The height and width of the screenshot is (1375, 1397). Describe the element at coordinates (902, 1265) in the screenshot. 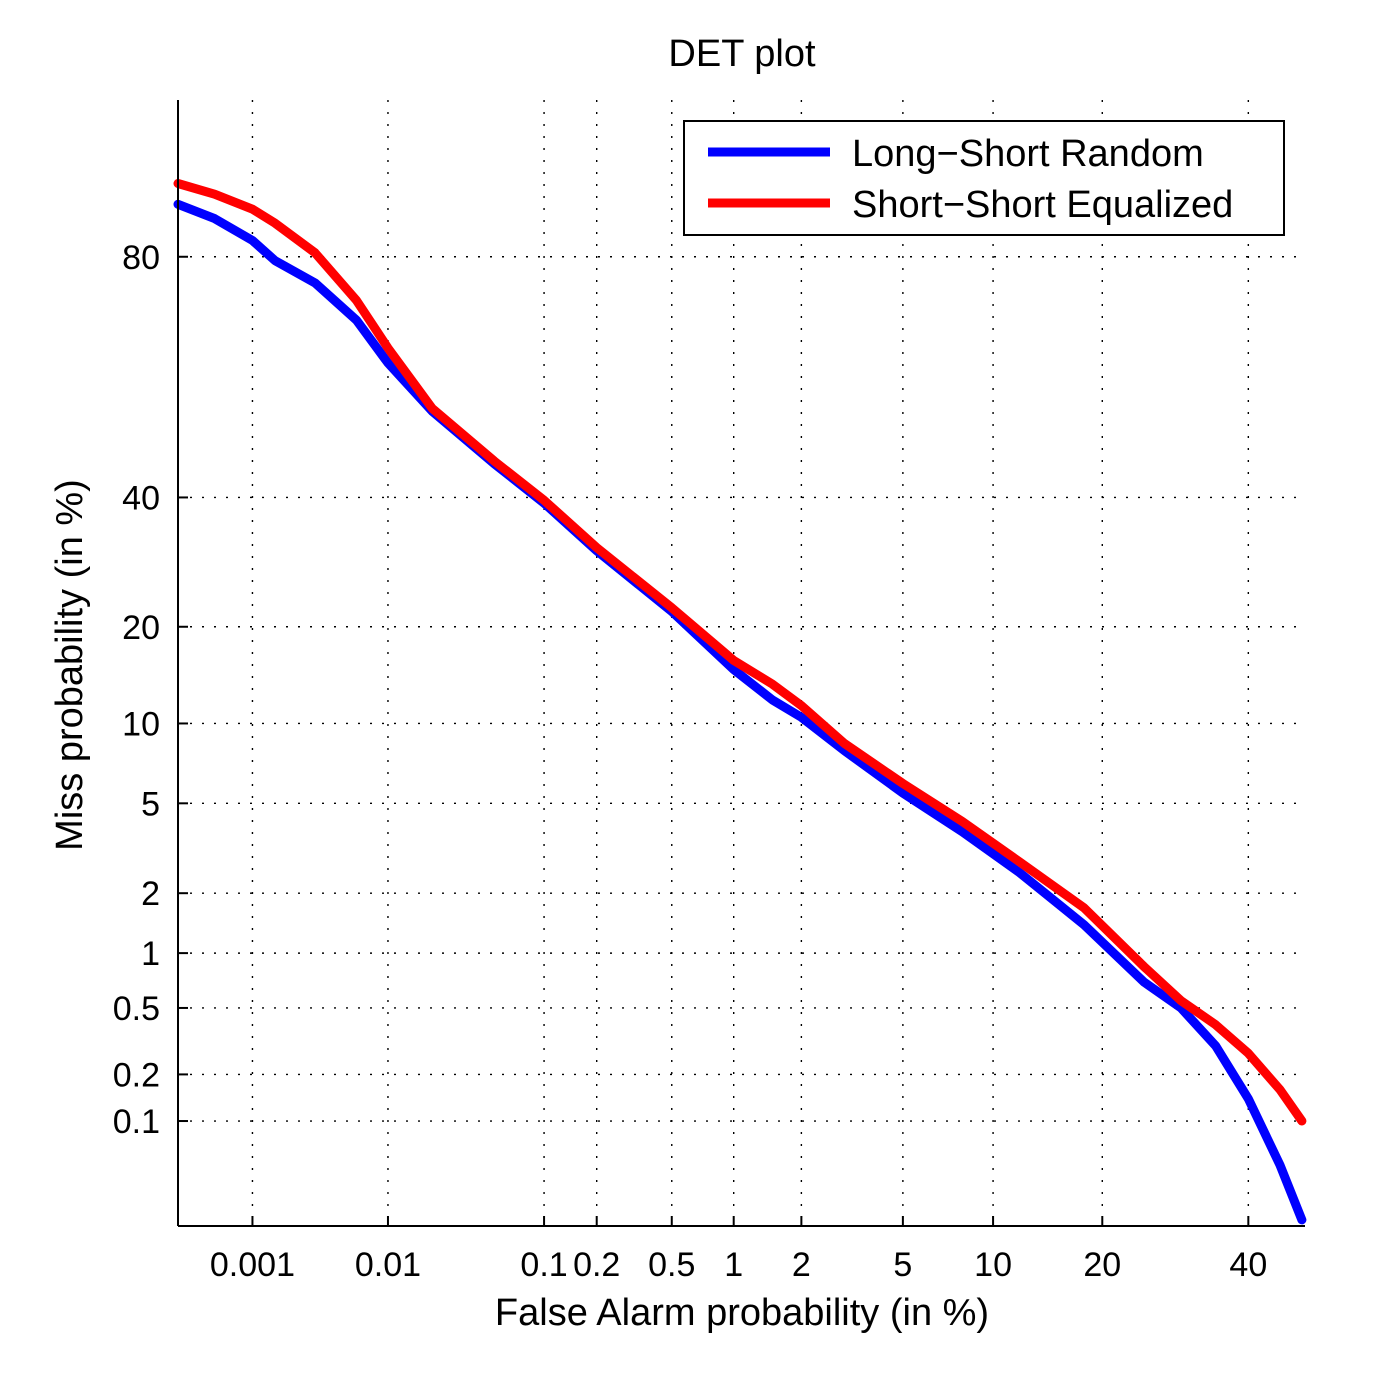

I see `x-tick-label: 5` at that location.